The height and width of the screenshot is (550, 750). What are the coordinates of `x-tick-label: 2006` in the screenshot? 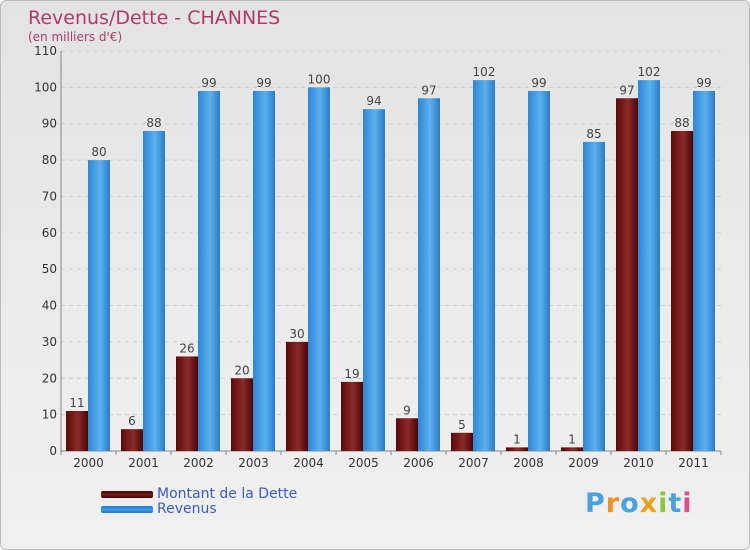 It's located at (418, 463).